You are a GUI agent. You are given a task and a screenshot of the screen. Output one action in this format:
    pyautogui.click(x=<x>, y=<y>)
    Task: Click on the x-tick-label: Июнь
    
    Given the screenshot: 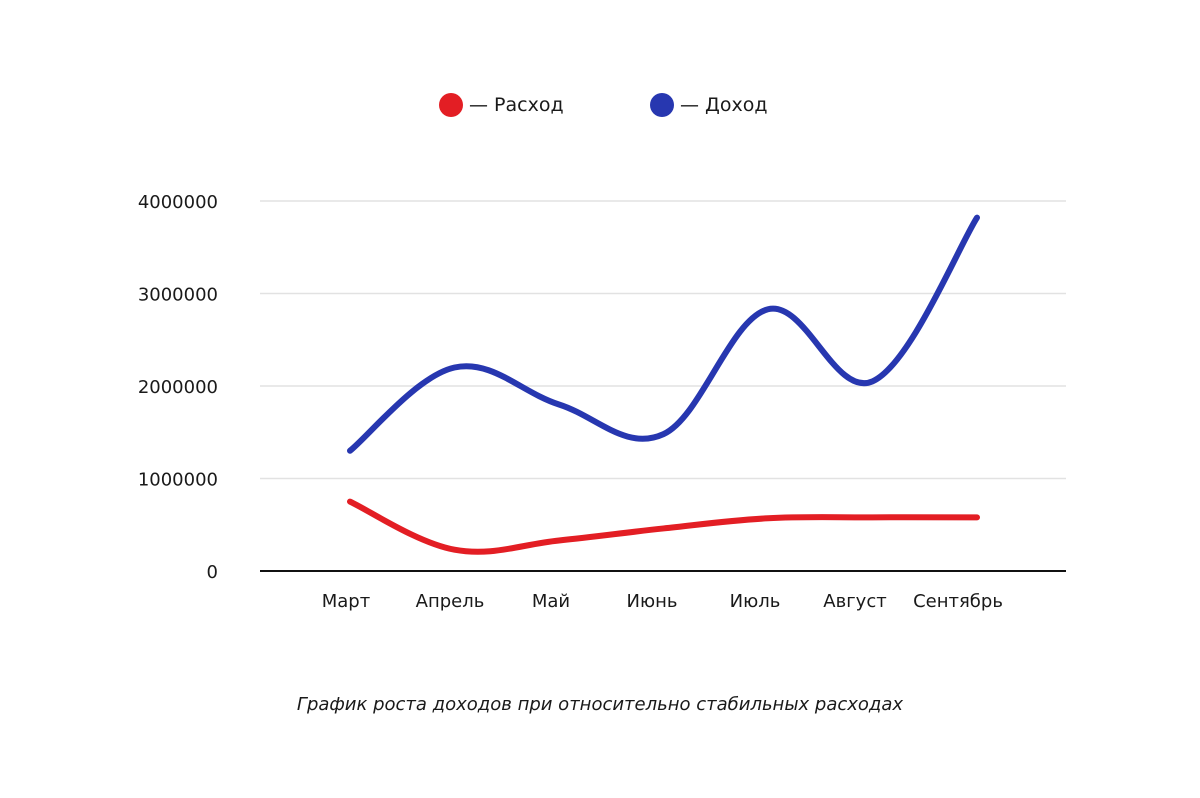 What is the action you would take?
    pyautogui.click(x=652, y=601)
    